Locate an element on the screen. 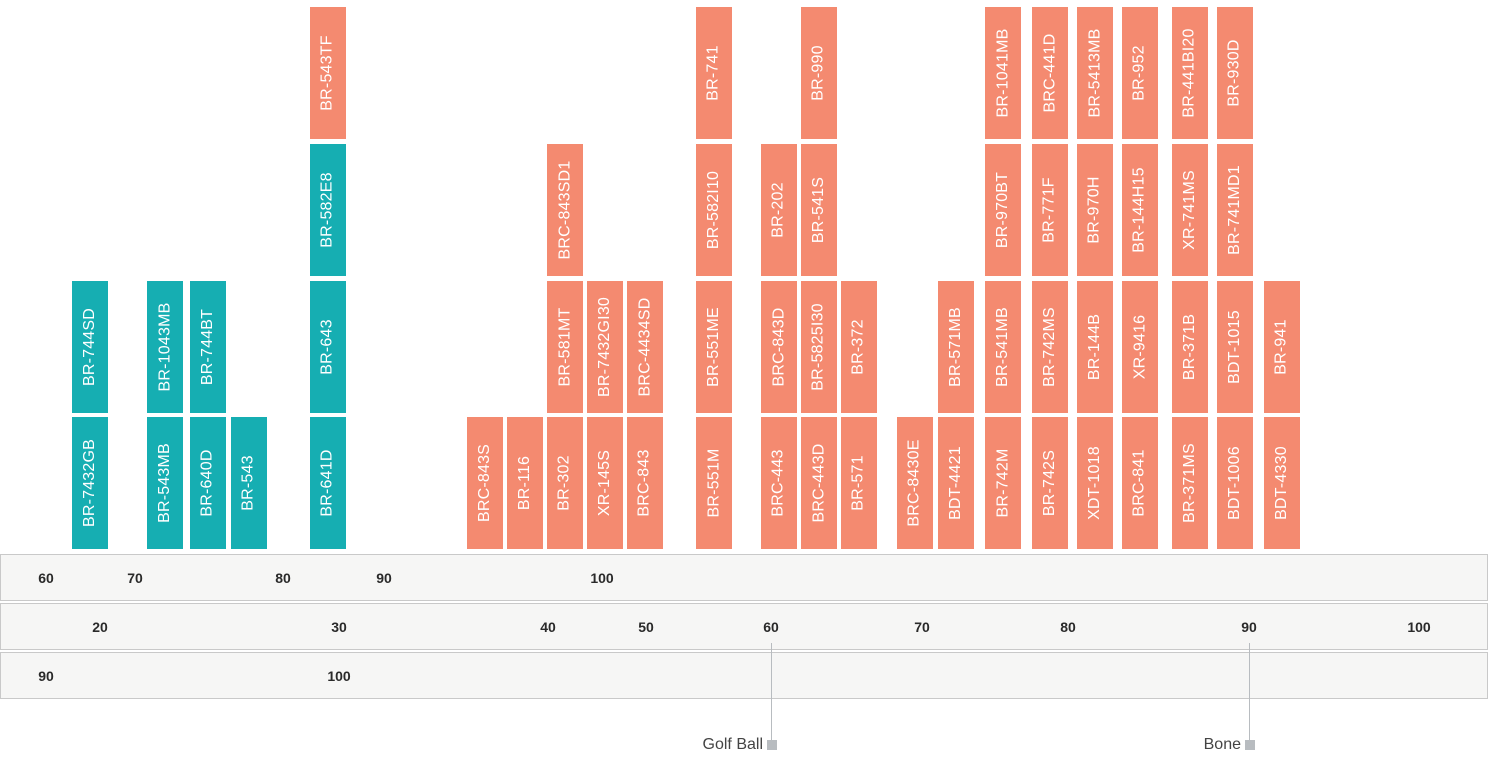 This screenshot has width=1493, height=761. product-tile: BR-5825I30 is located at coordinates (819, 347).